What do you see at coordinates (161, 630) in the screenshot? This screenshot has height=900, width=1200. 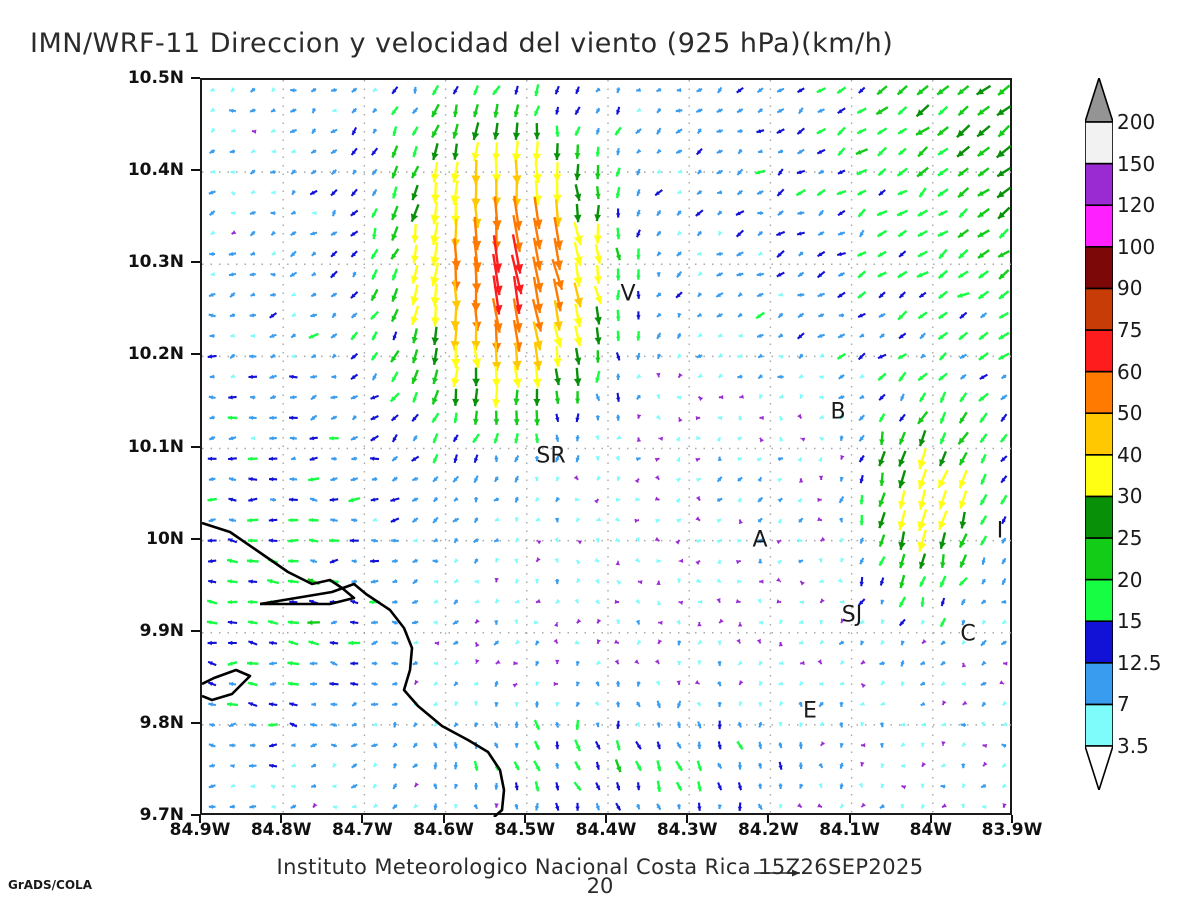 I see `y-tick-label: 9.9N` at bounding box center [161, 630].